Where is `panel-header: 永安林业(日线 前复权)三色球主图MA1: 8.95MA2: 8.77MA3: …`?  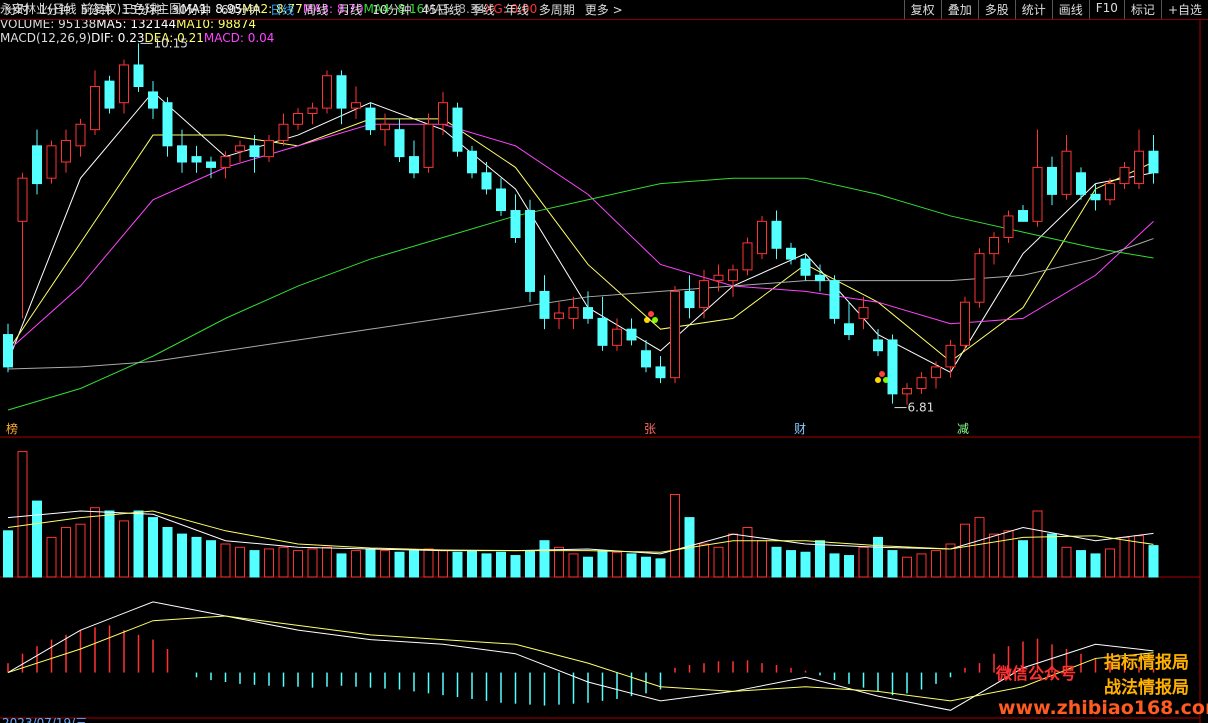
panel-header: 永安林业(日线 前复权)三色球主图MA1: 8.95MA2: 8.77MA3: … is located at coordinates (604, 8).